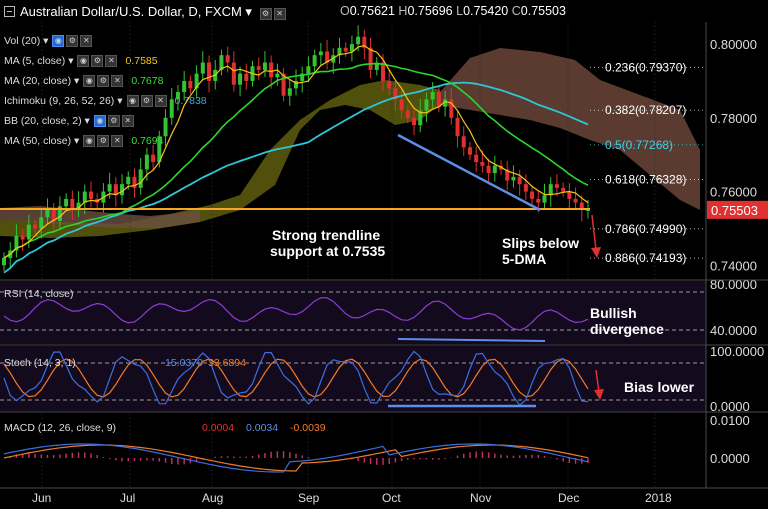  Describe the element at coordinates (147, 81) in the screenshot. I see `indicator-value: 0.7678` at that location.